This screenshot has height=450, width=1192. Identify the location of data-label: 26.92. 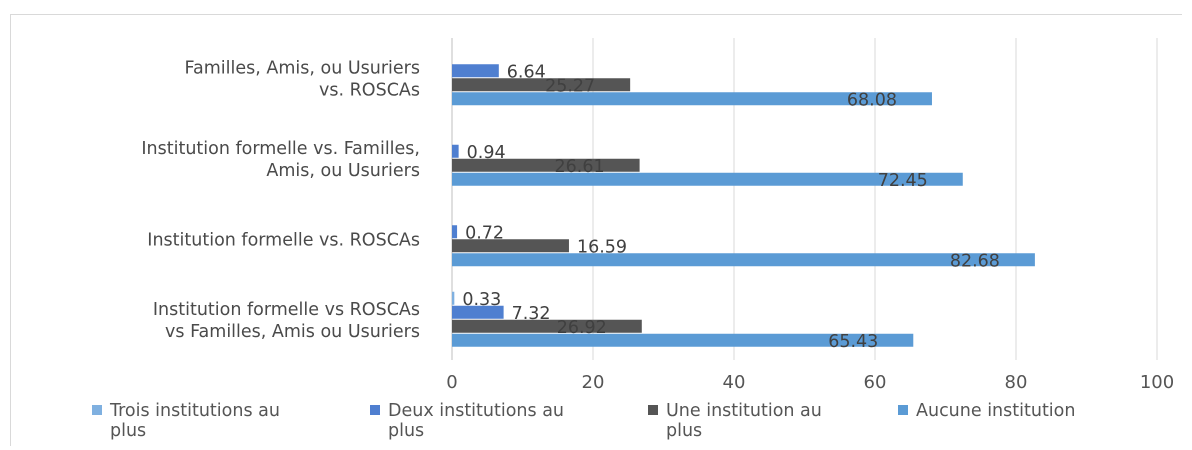
(582, 328).